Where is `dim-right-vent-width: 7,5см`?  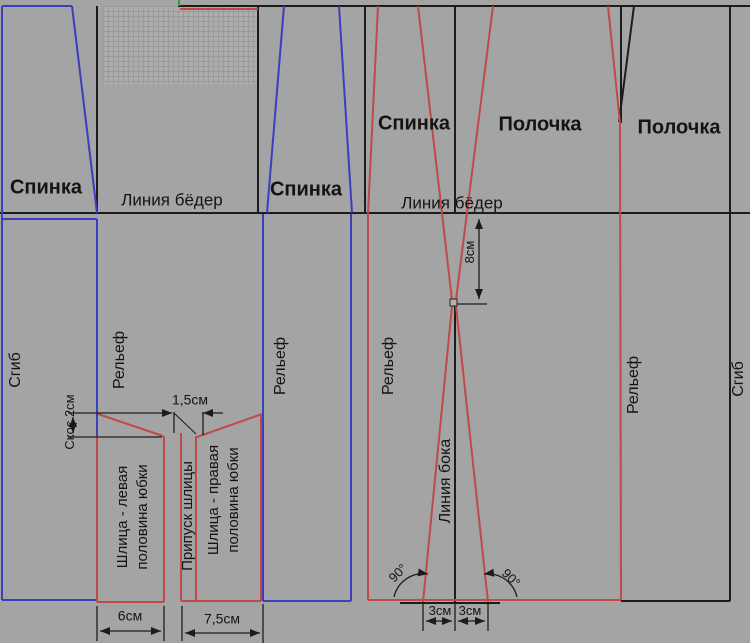
dim-right-vent-width: 7,5см is located at coordinates (222, 618).